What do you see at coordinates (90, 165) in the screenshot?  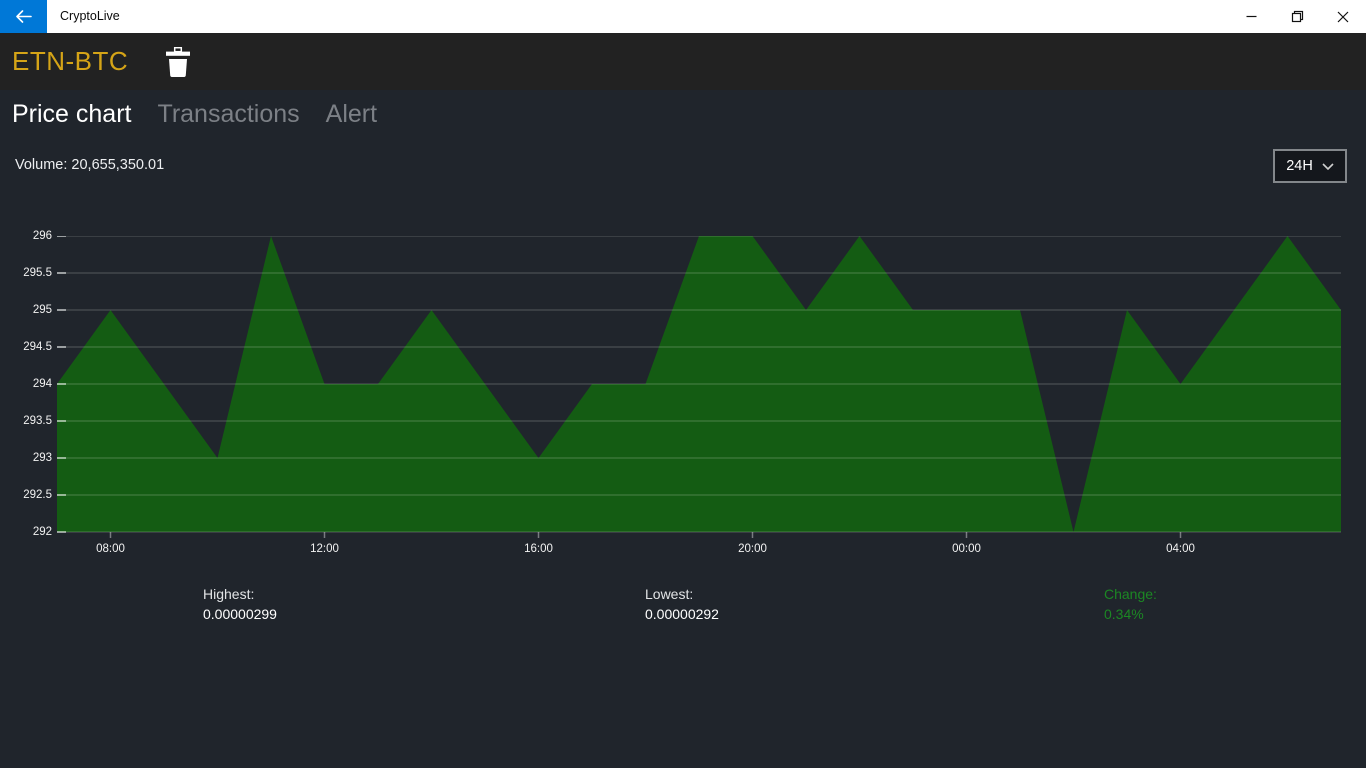 I see `volume-label: Volume: 20,655,350.01` at bounding box center [90, 165].